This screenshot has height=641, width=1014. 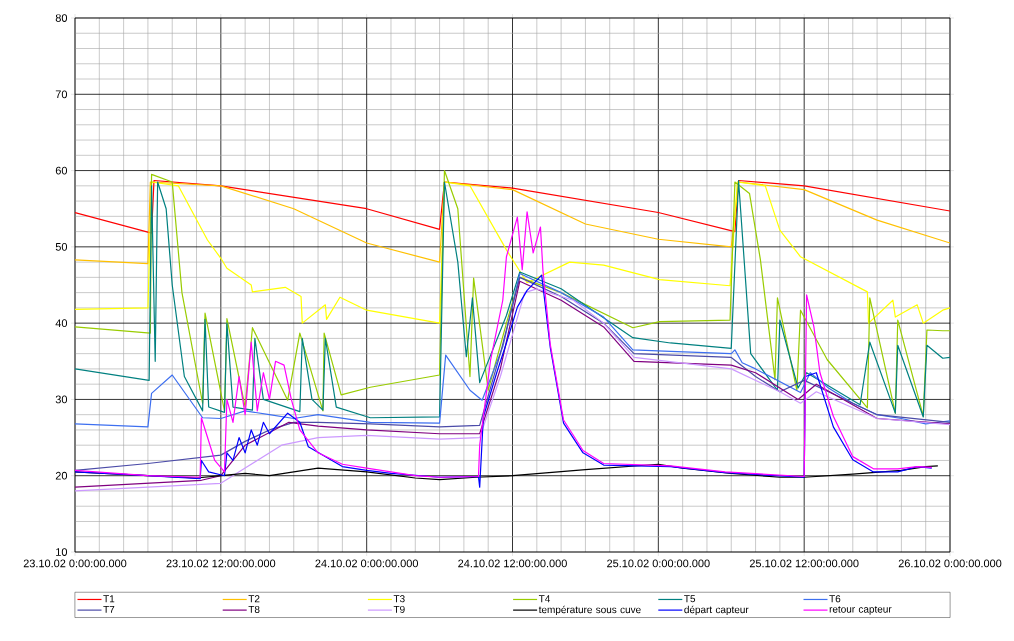 What do you see at coordinates (835, 599) in the screenshot?
I see `legend-label: T6` at bounding box center [835, 599].